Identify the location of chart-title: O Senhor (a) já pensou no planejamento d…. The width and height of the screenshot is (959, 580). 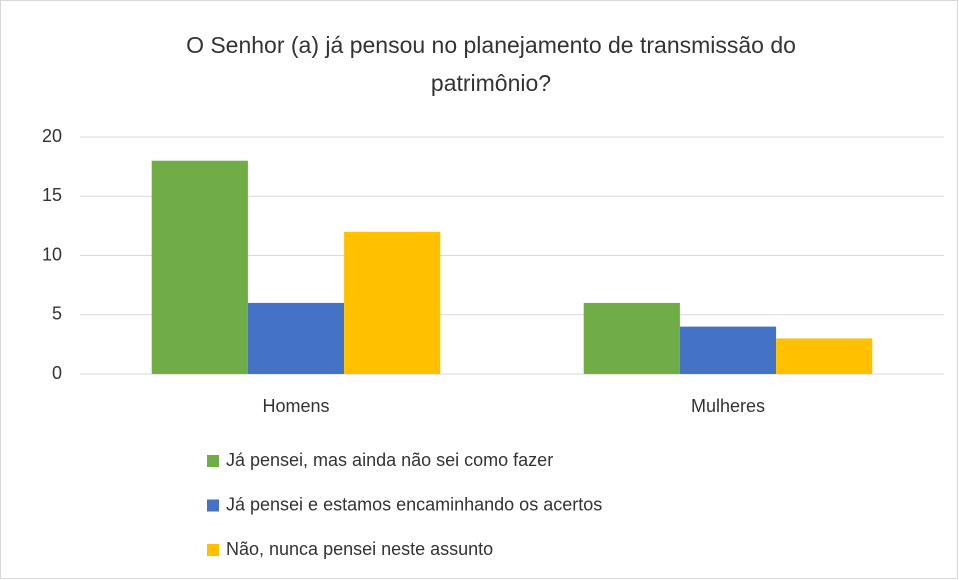
(491, 64).